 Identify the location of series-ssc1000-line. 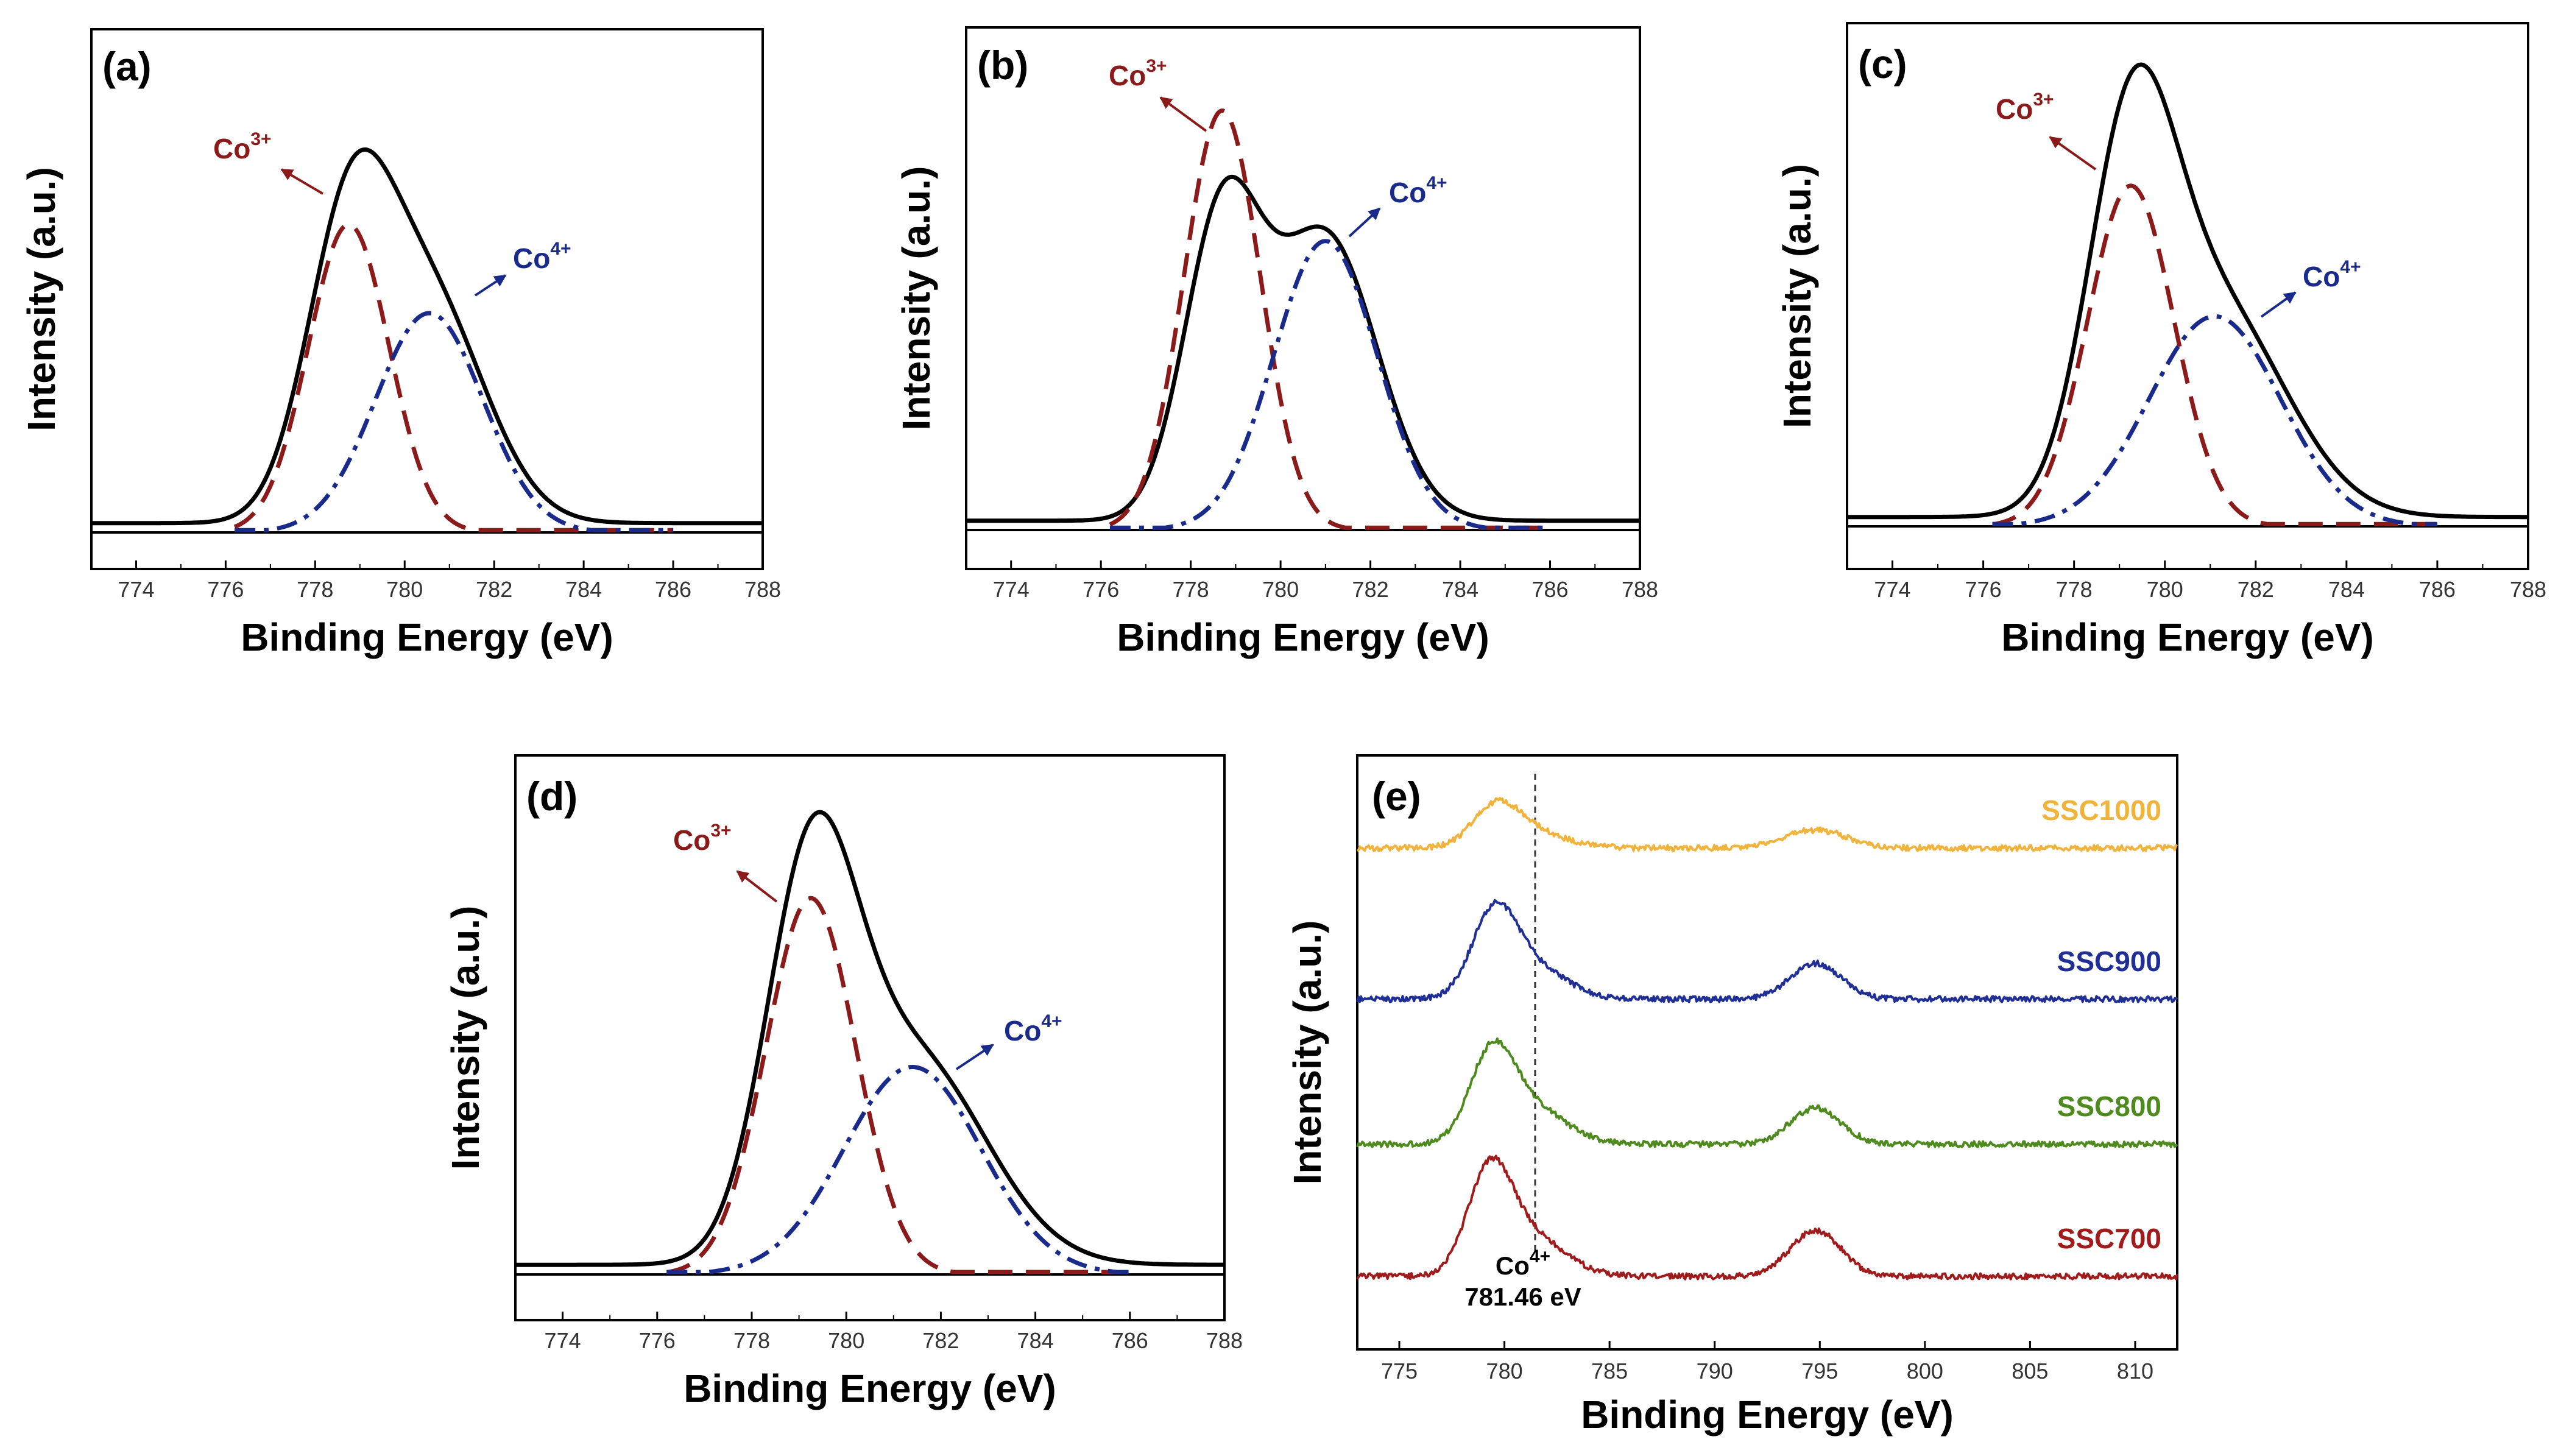
(1767, 824).